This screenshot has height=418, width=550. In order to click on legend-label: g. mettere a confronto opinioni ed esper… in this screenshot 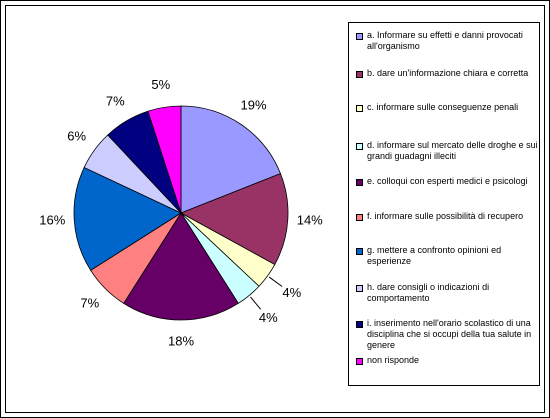, I will do `click(434, 255)`.